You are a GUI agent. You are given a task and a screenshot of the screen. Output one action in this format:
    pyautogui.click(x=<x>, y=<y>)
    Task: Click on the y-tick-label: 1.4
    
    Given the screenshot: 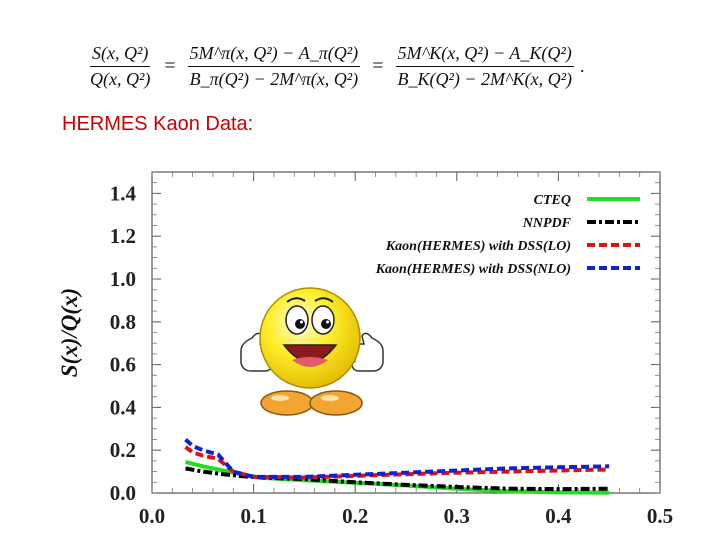 What is the action you would take?
    pyautogui.click(x=123, y=193)
    